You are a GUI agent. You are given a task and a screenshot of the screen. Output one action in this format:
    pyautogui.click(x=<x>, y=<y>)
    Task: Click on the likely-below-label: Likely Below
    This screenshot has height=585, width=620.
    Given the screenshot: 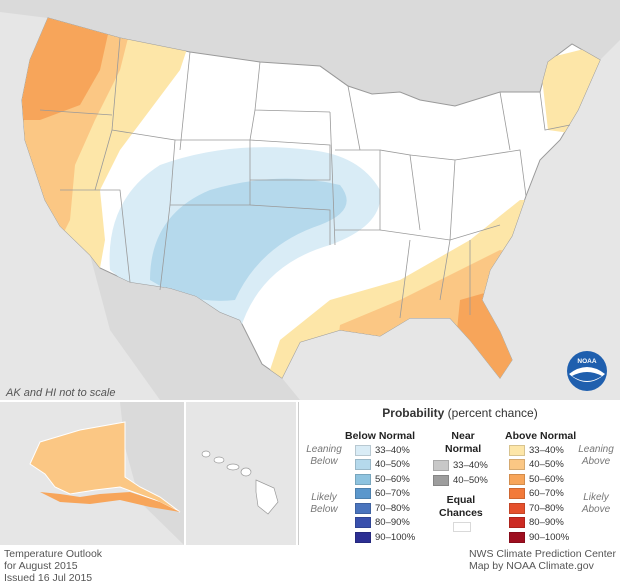 What is the action you would take?
    pyautogui.click(x=324, y=504)
    